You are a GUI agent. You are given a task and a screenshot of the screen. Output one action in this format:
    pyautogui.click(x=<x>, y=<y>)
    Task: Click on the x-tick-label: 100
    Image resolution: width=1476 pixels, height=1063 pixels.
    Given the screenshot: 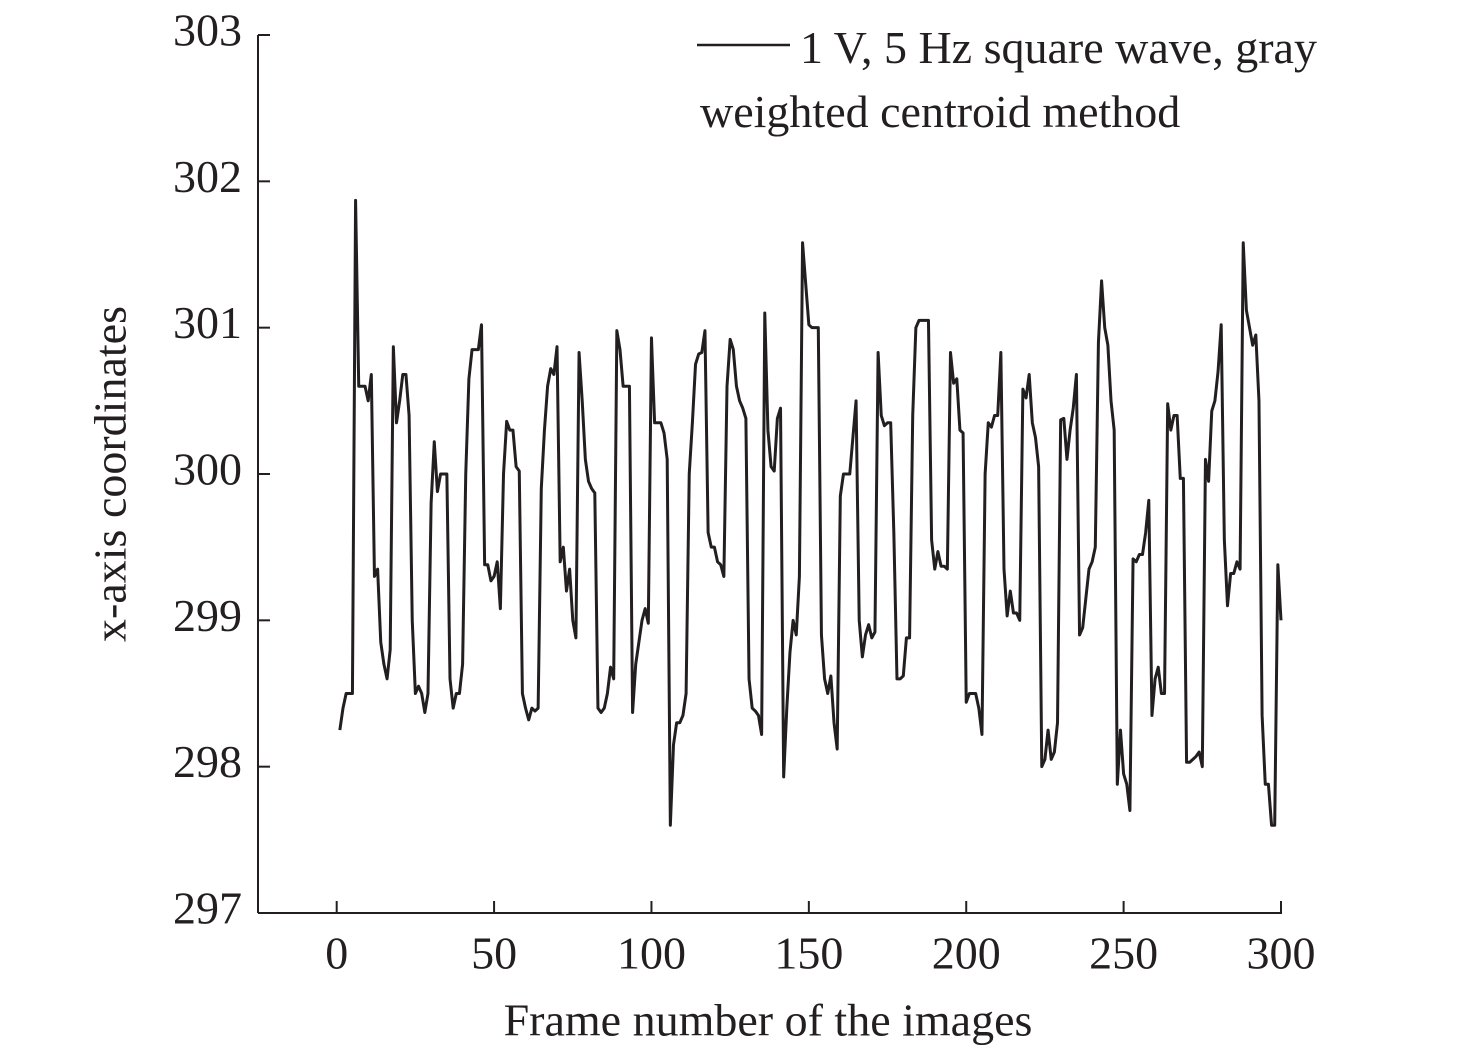 What is the action you would take?
    pyautogui.click(x=651, y=953)
    